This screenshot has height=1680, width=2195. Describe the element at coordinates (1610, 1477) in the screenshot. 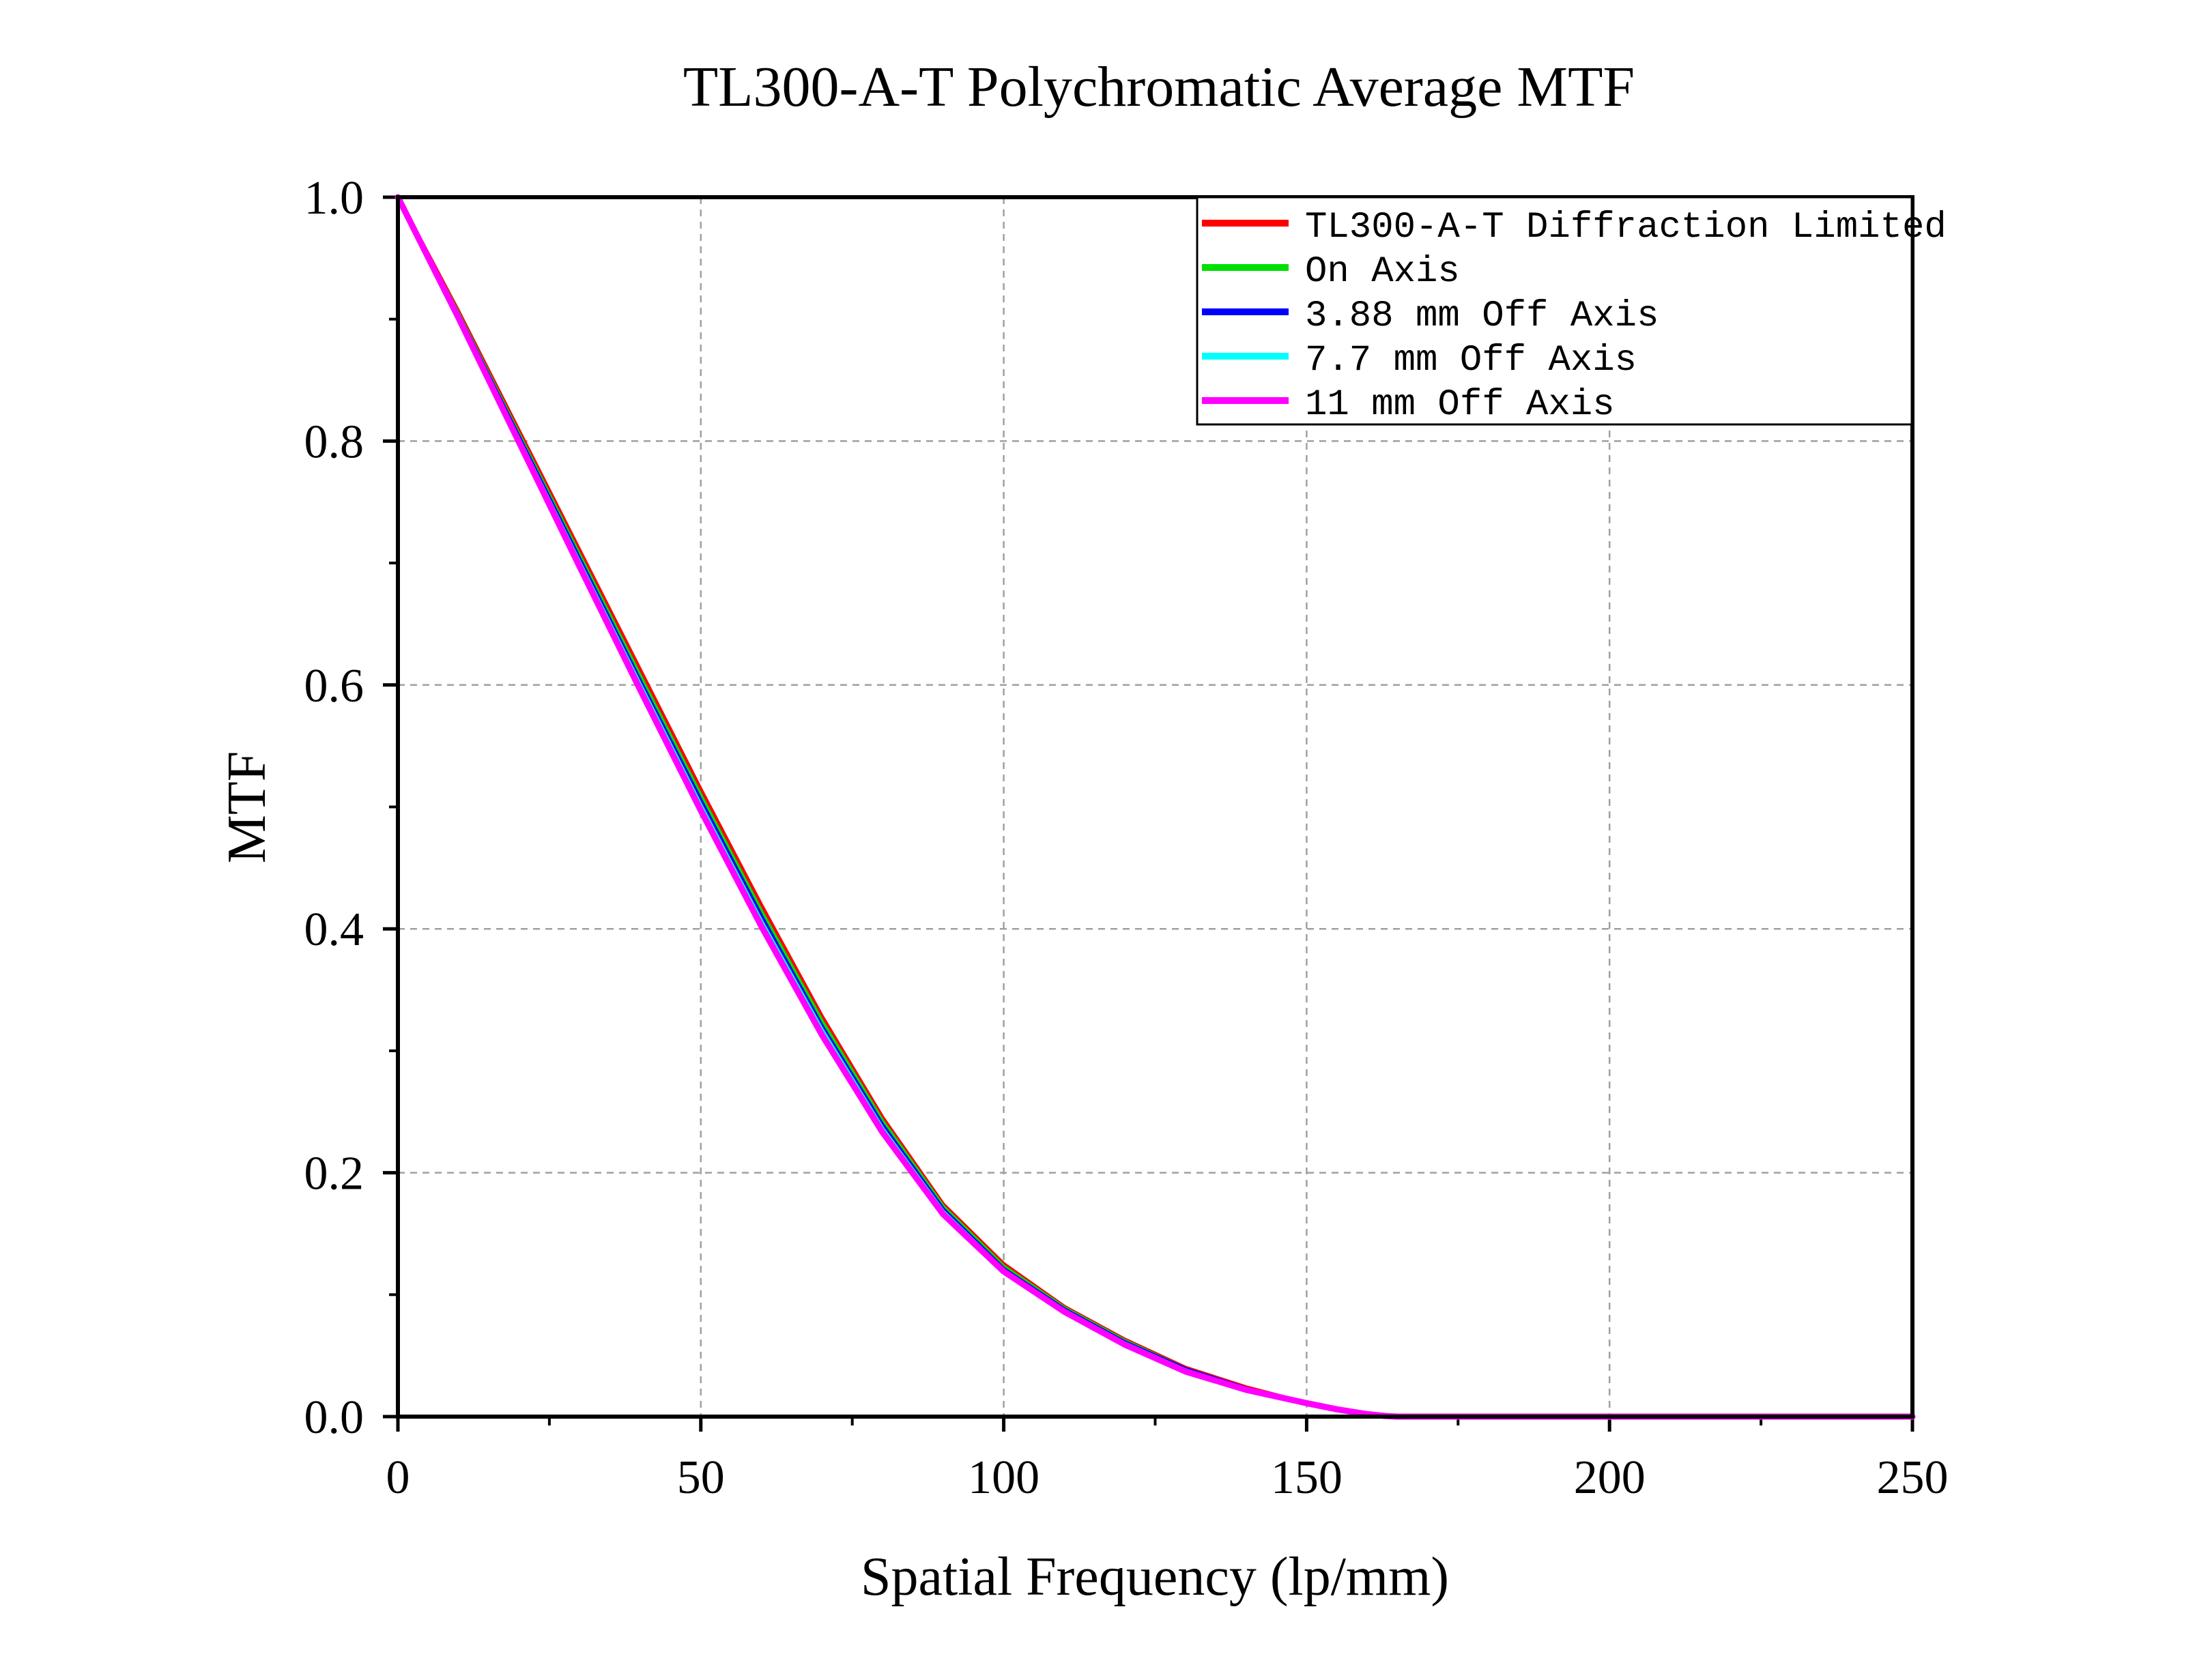

I see `x-tick-label: 200` at that location.